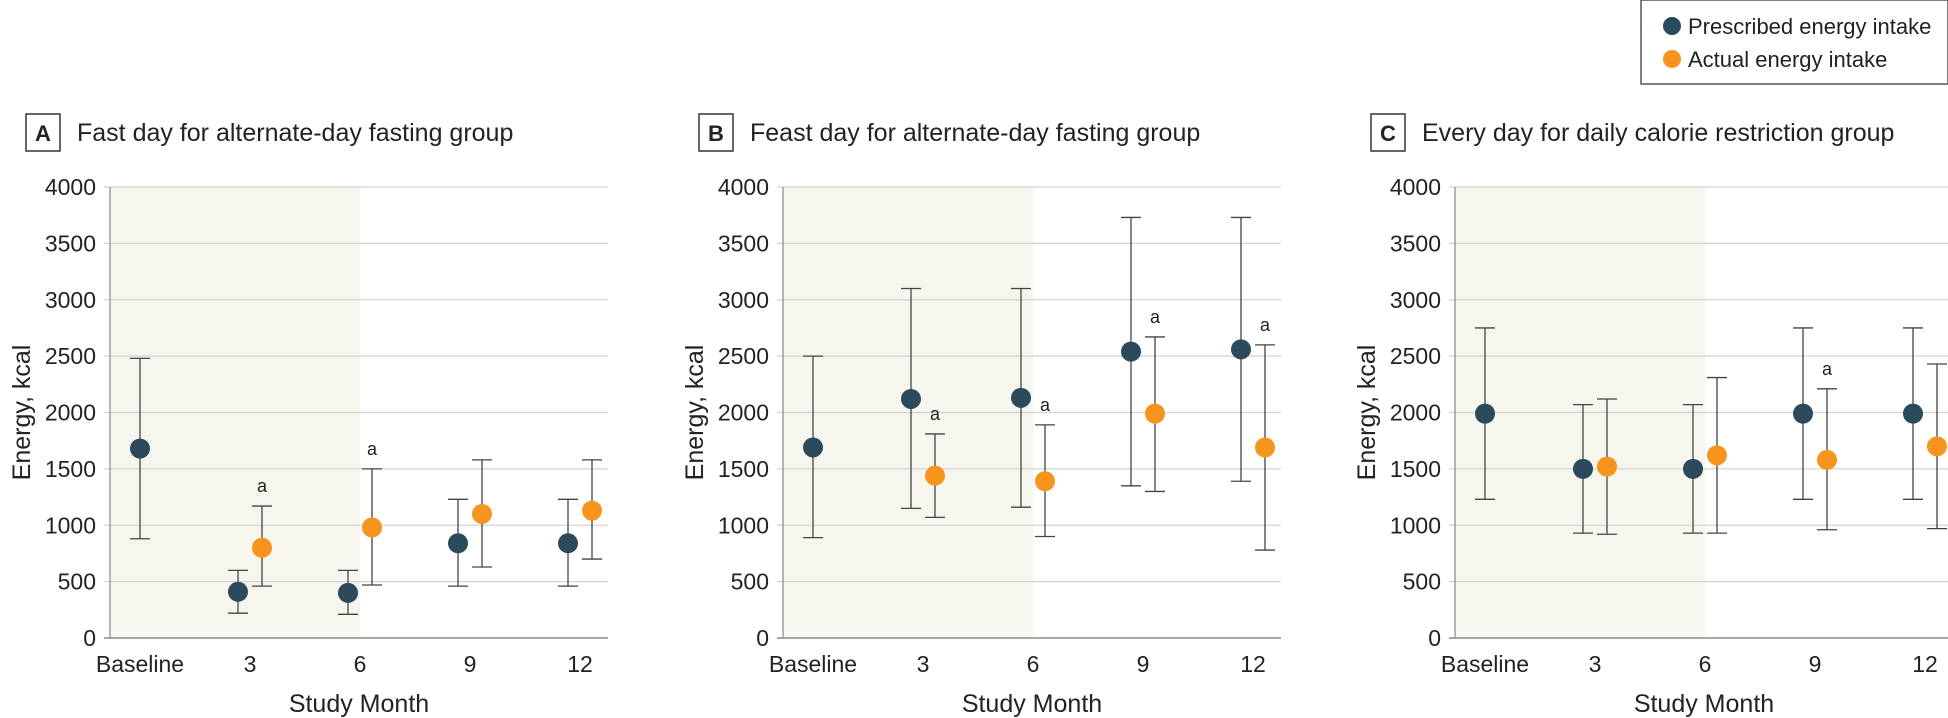 This screenshot has width=1948, height=718. What do you see at coordinates (1672, 59) in the screenshot?
I see `legend-swatch-actual` at bounding box center [1672, 59].